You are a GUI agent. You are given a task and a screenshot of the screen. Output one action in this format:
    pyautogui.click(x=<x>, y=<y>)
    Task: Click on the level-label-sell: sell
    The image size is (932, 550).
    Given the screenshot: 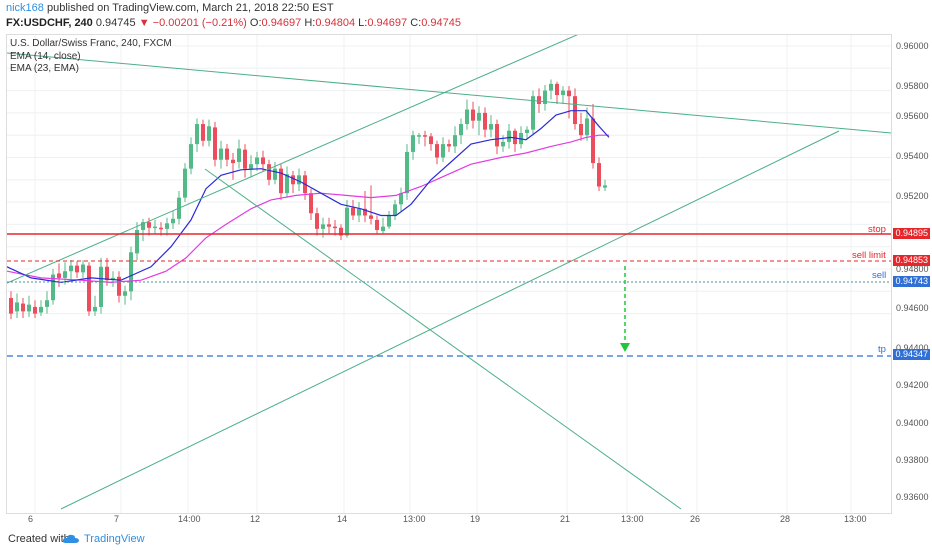 What is the action you would take?
    pyautogui.click(x=879, y=275)
    